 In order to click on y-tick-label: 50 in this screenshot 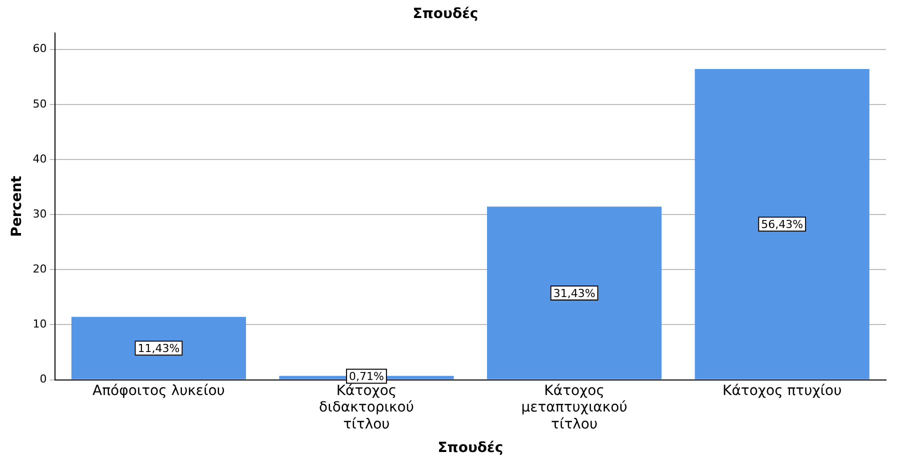, I will do `click(39, 103)`.